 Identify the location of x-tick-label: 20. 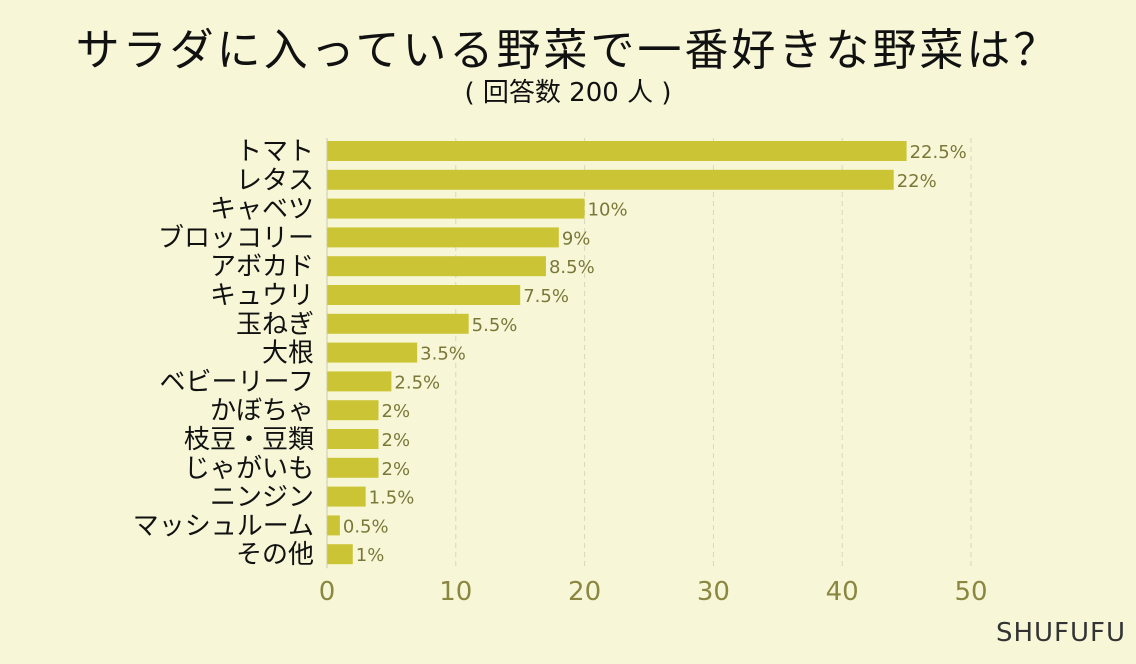
(584, 592).